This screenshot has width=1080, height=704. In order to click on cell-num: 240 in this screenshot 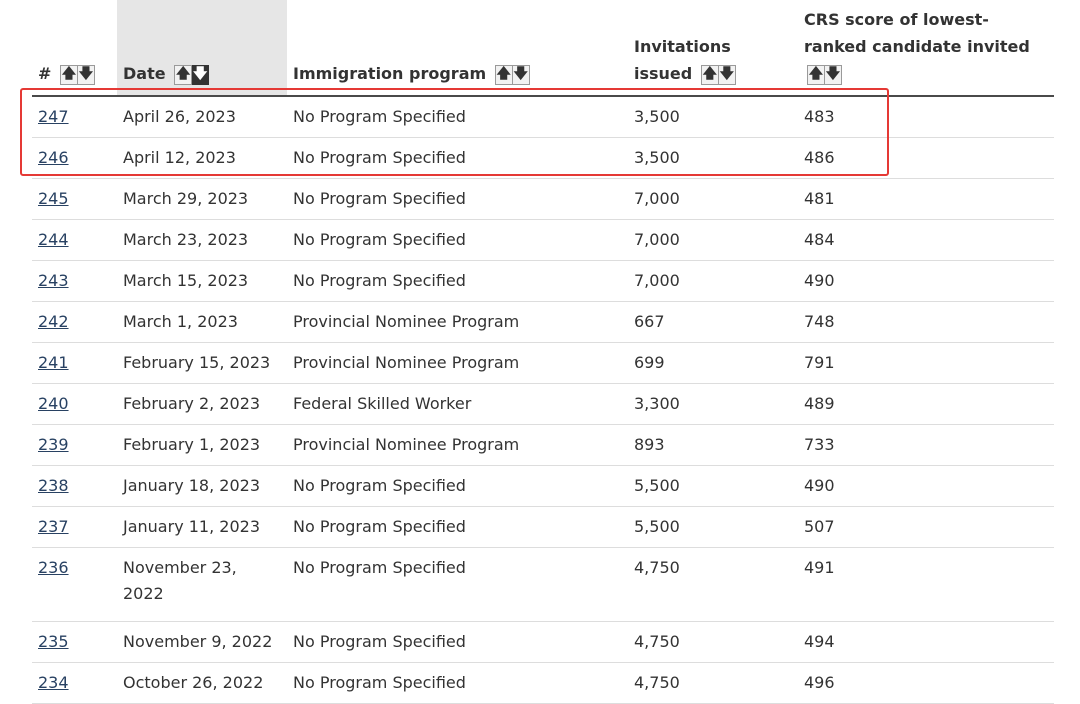, I will do `click(74, 404)`.